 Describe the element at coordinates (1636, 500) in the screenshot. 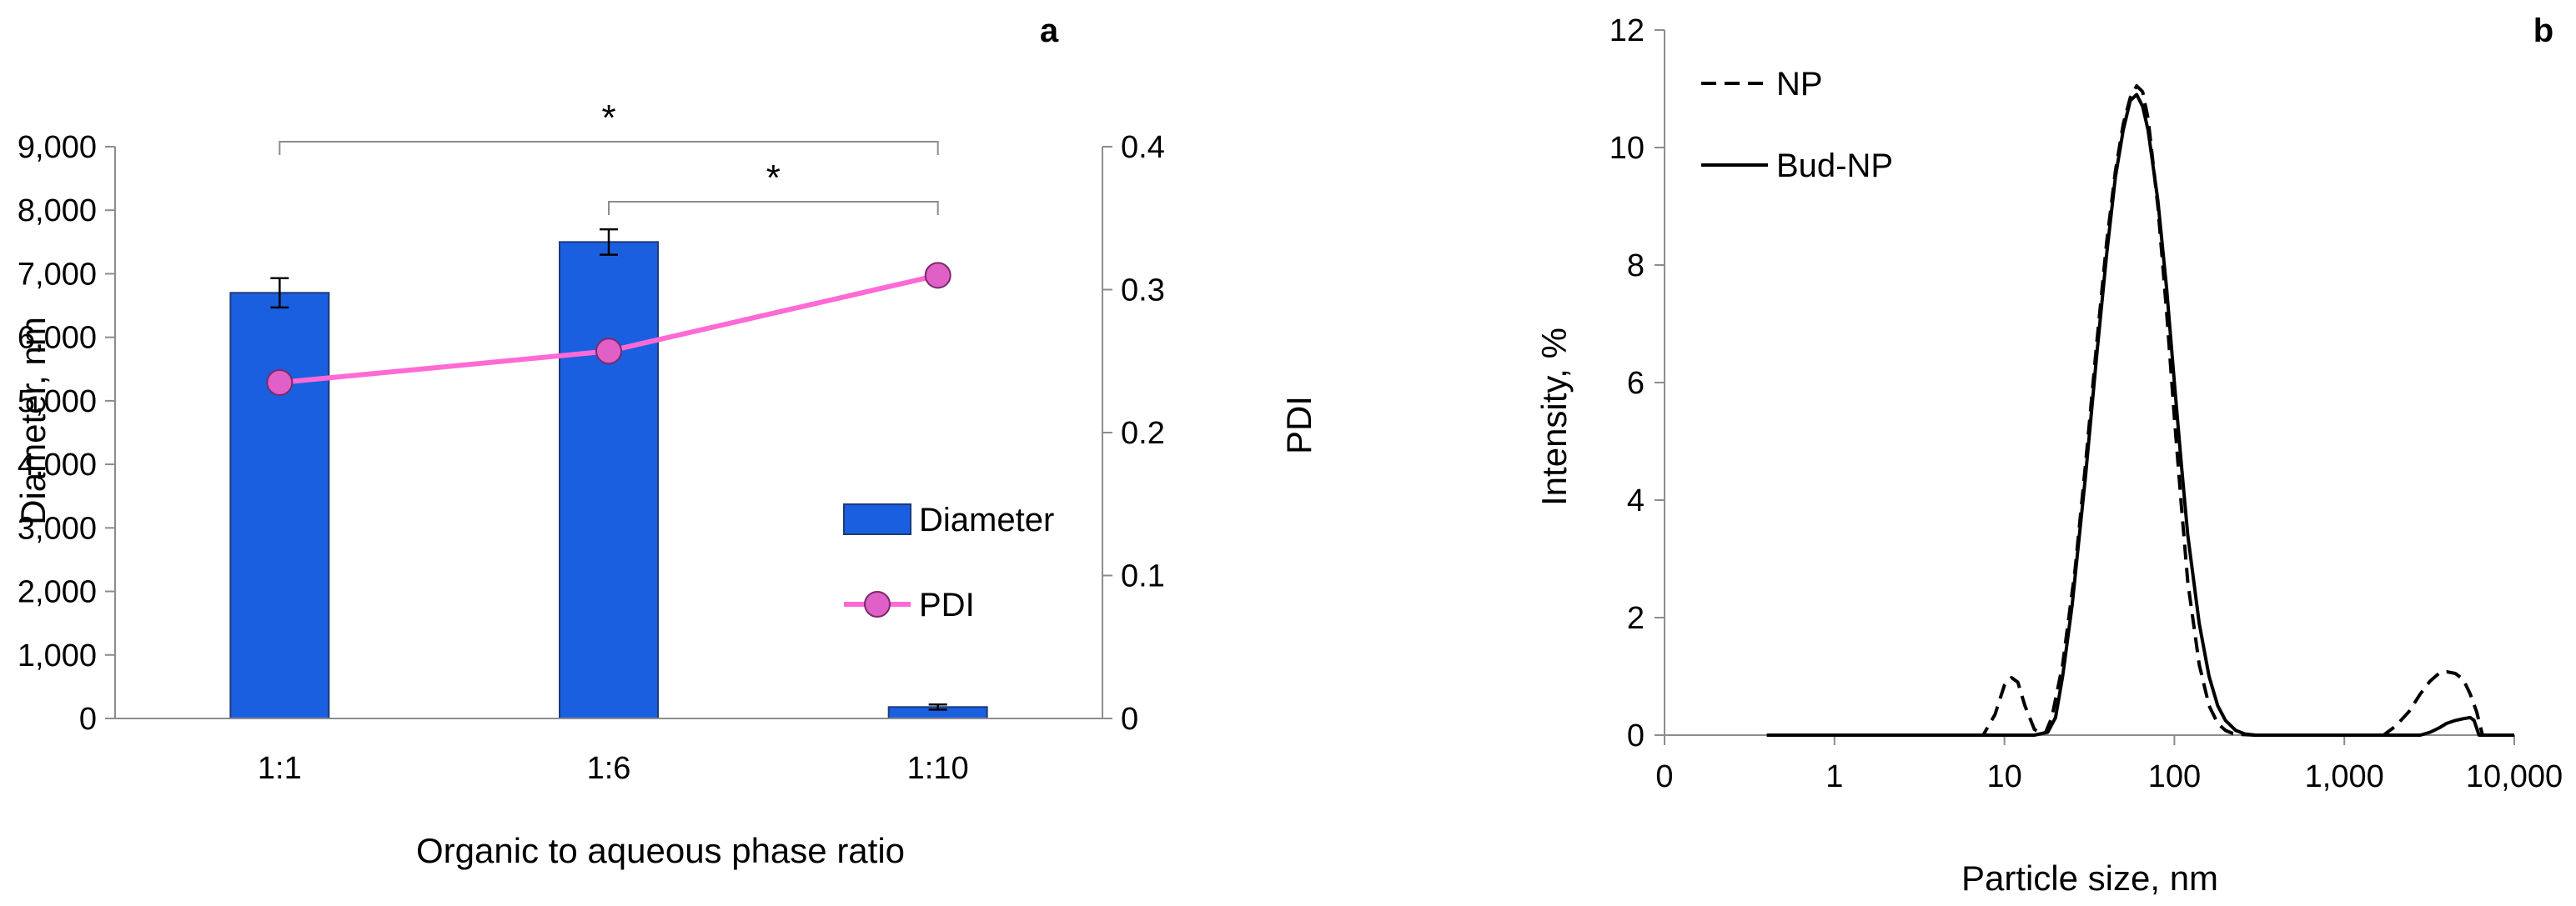

I see `y-tick-label: 4` at that location.